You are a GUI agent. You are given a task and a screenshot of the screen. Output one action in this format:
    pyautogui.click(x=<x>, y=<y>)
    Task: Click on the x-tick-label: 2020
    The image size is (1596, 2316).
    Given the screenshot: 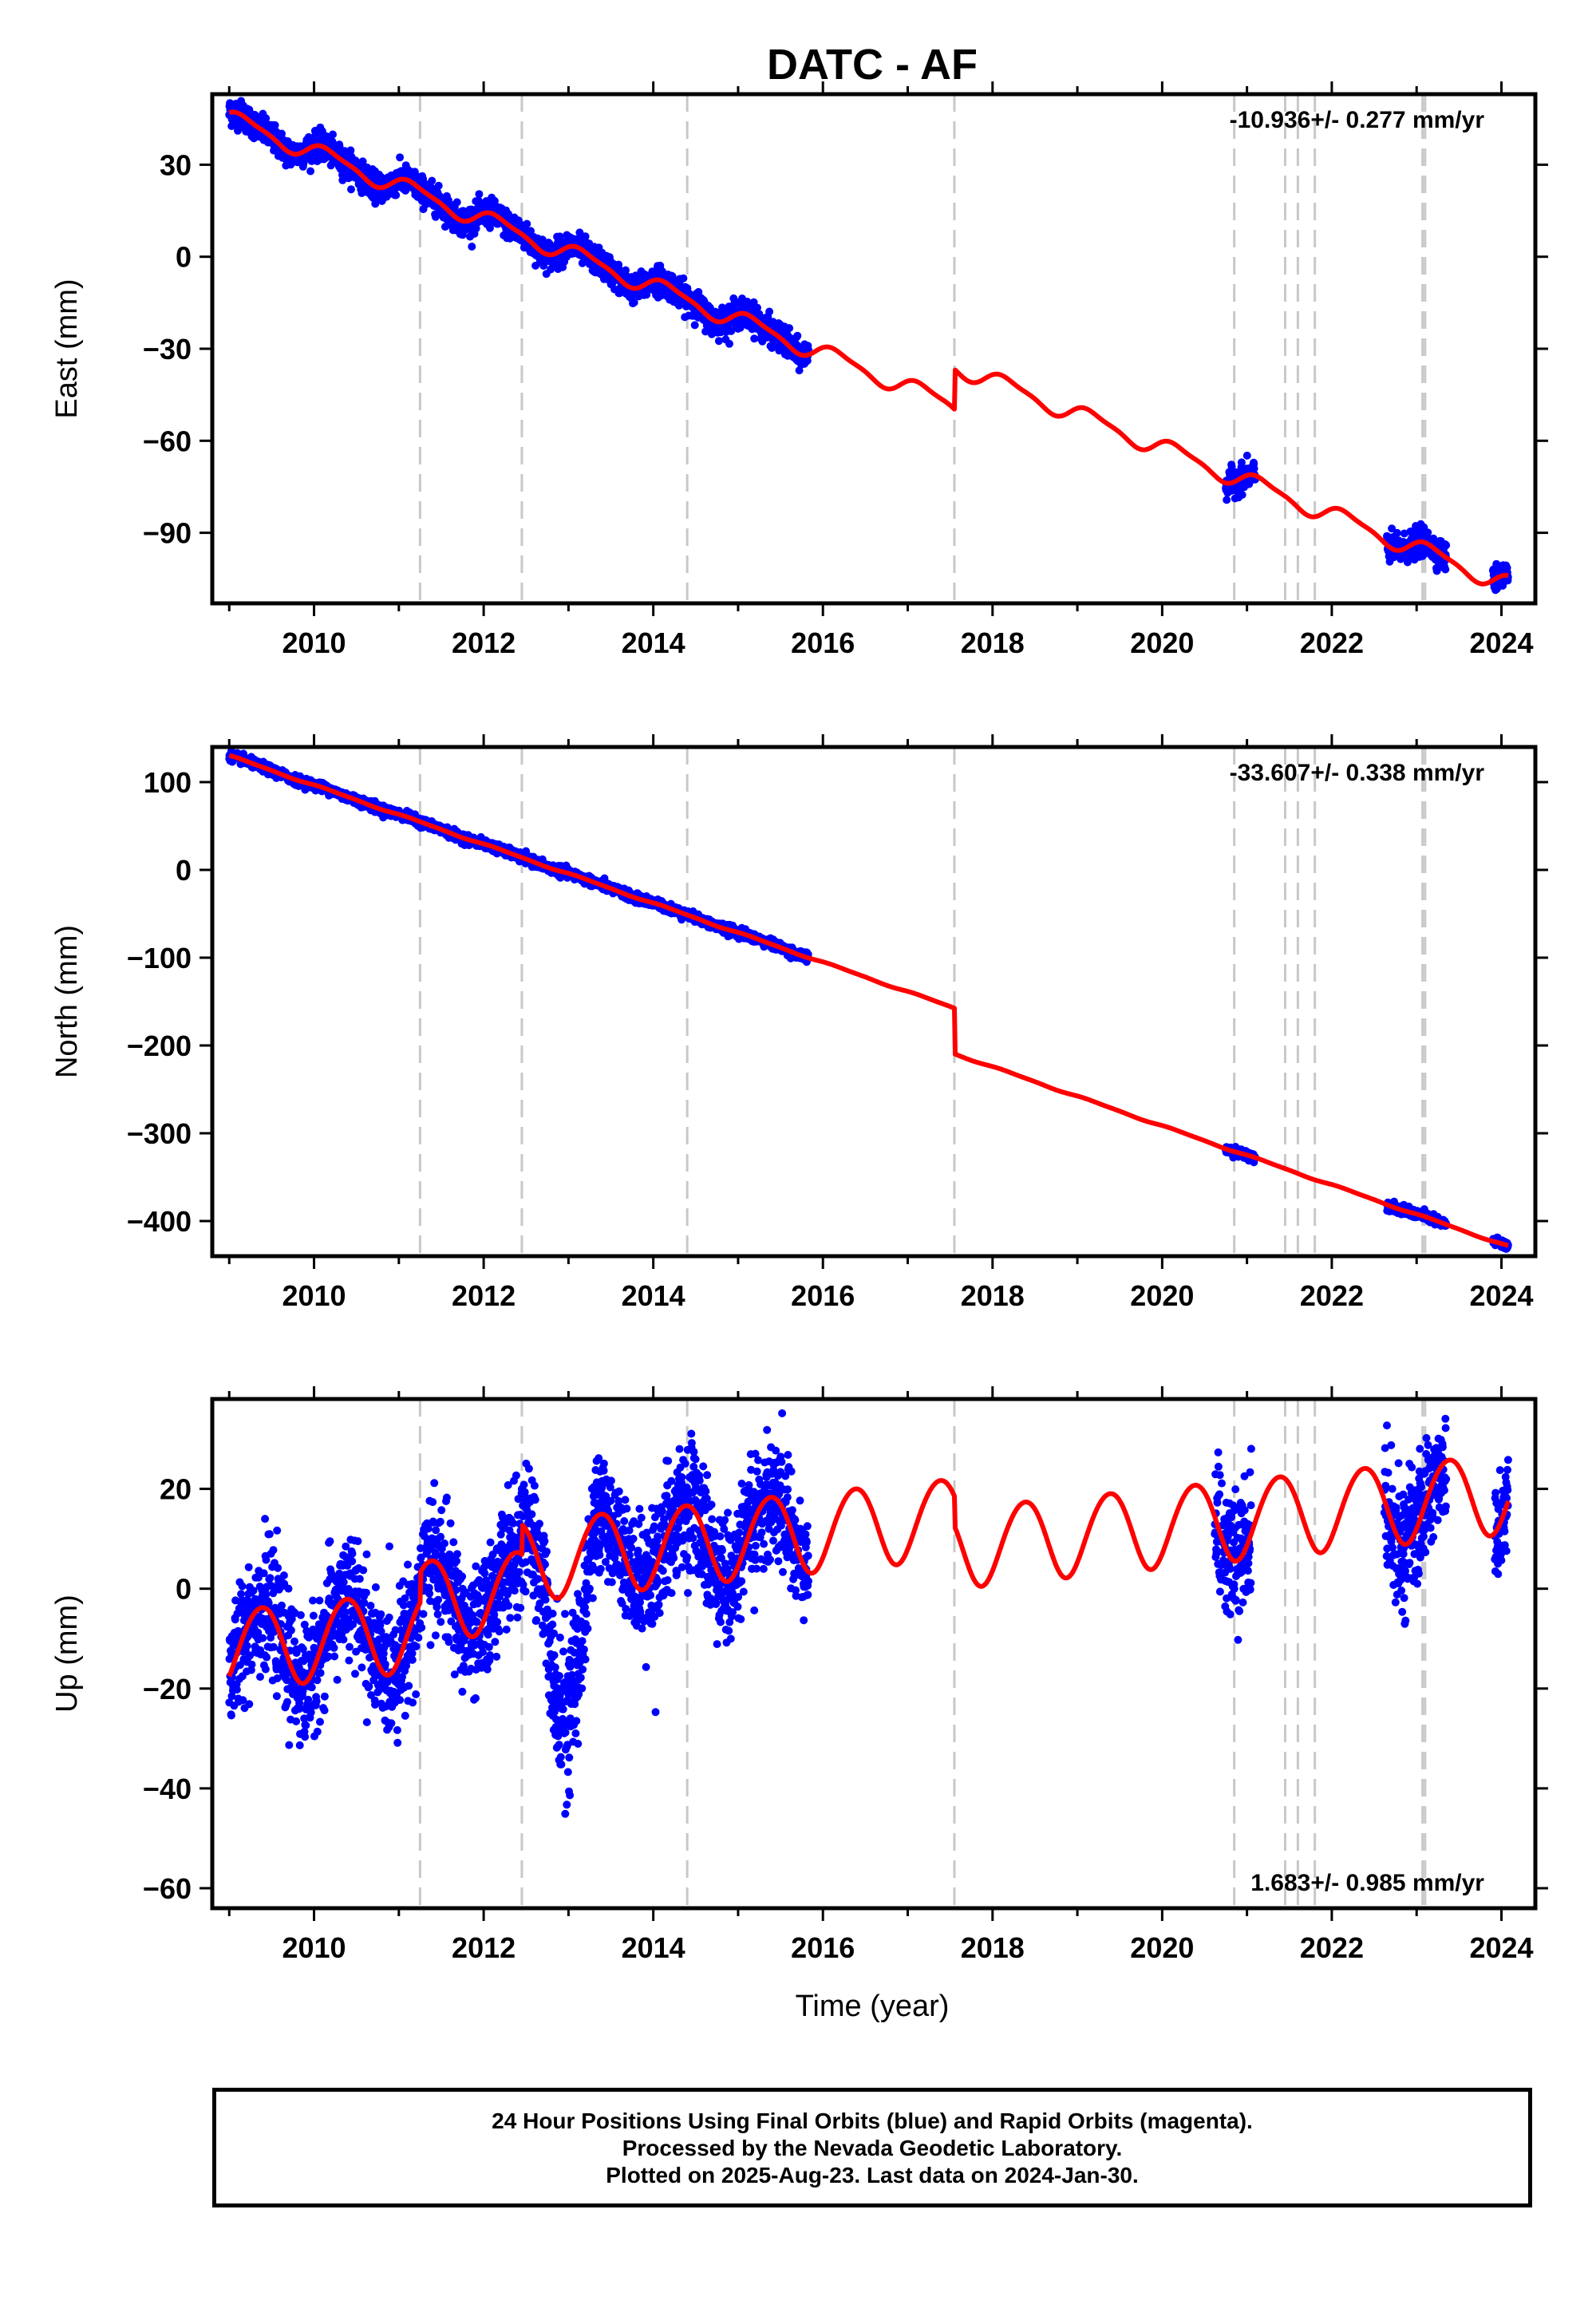 What is the action you would take?
    pyautogui.click(x=1162, y=642)
    